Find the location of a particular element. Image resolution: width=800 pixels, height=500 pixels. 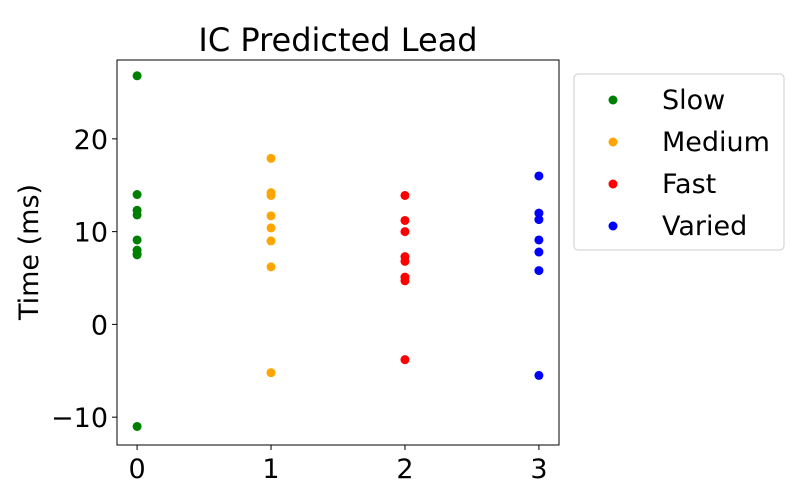

legend: Slow Medium Fast Varied is located at coordinates (679, 162).